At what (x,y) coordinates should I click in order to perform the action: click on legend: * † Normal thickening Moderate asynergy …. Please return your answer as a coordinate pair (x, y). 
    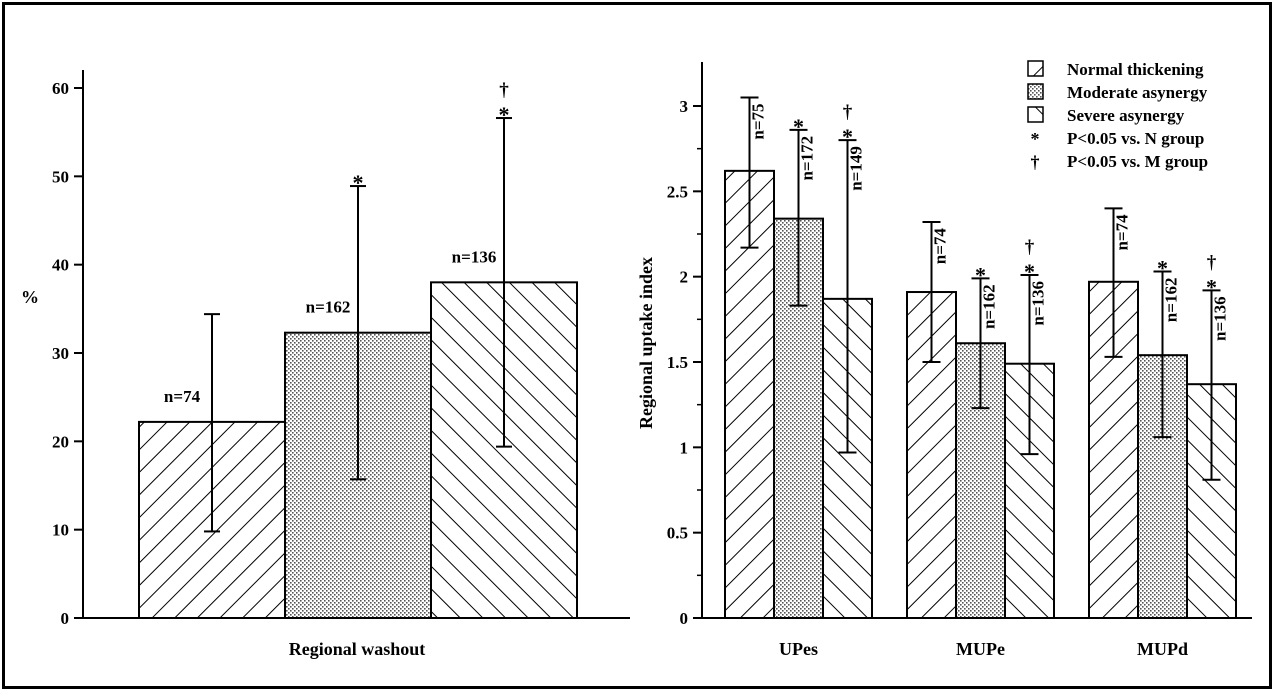
    Looking at the image, I should click on (1117, 116).